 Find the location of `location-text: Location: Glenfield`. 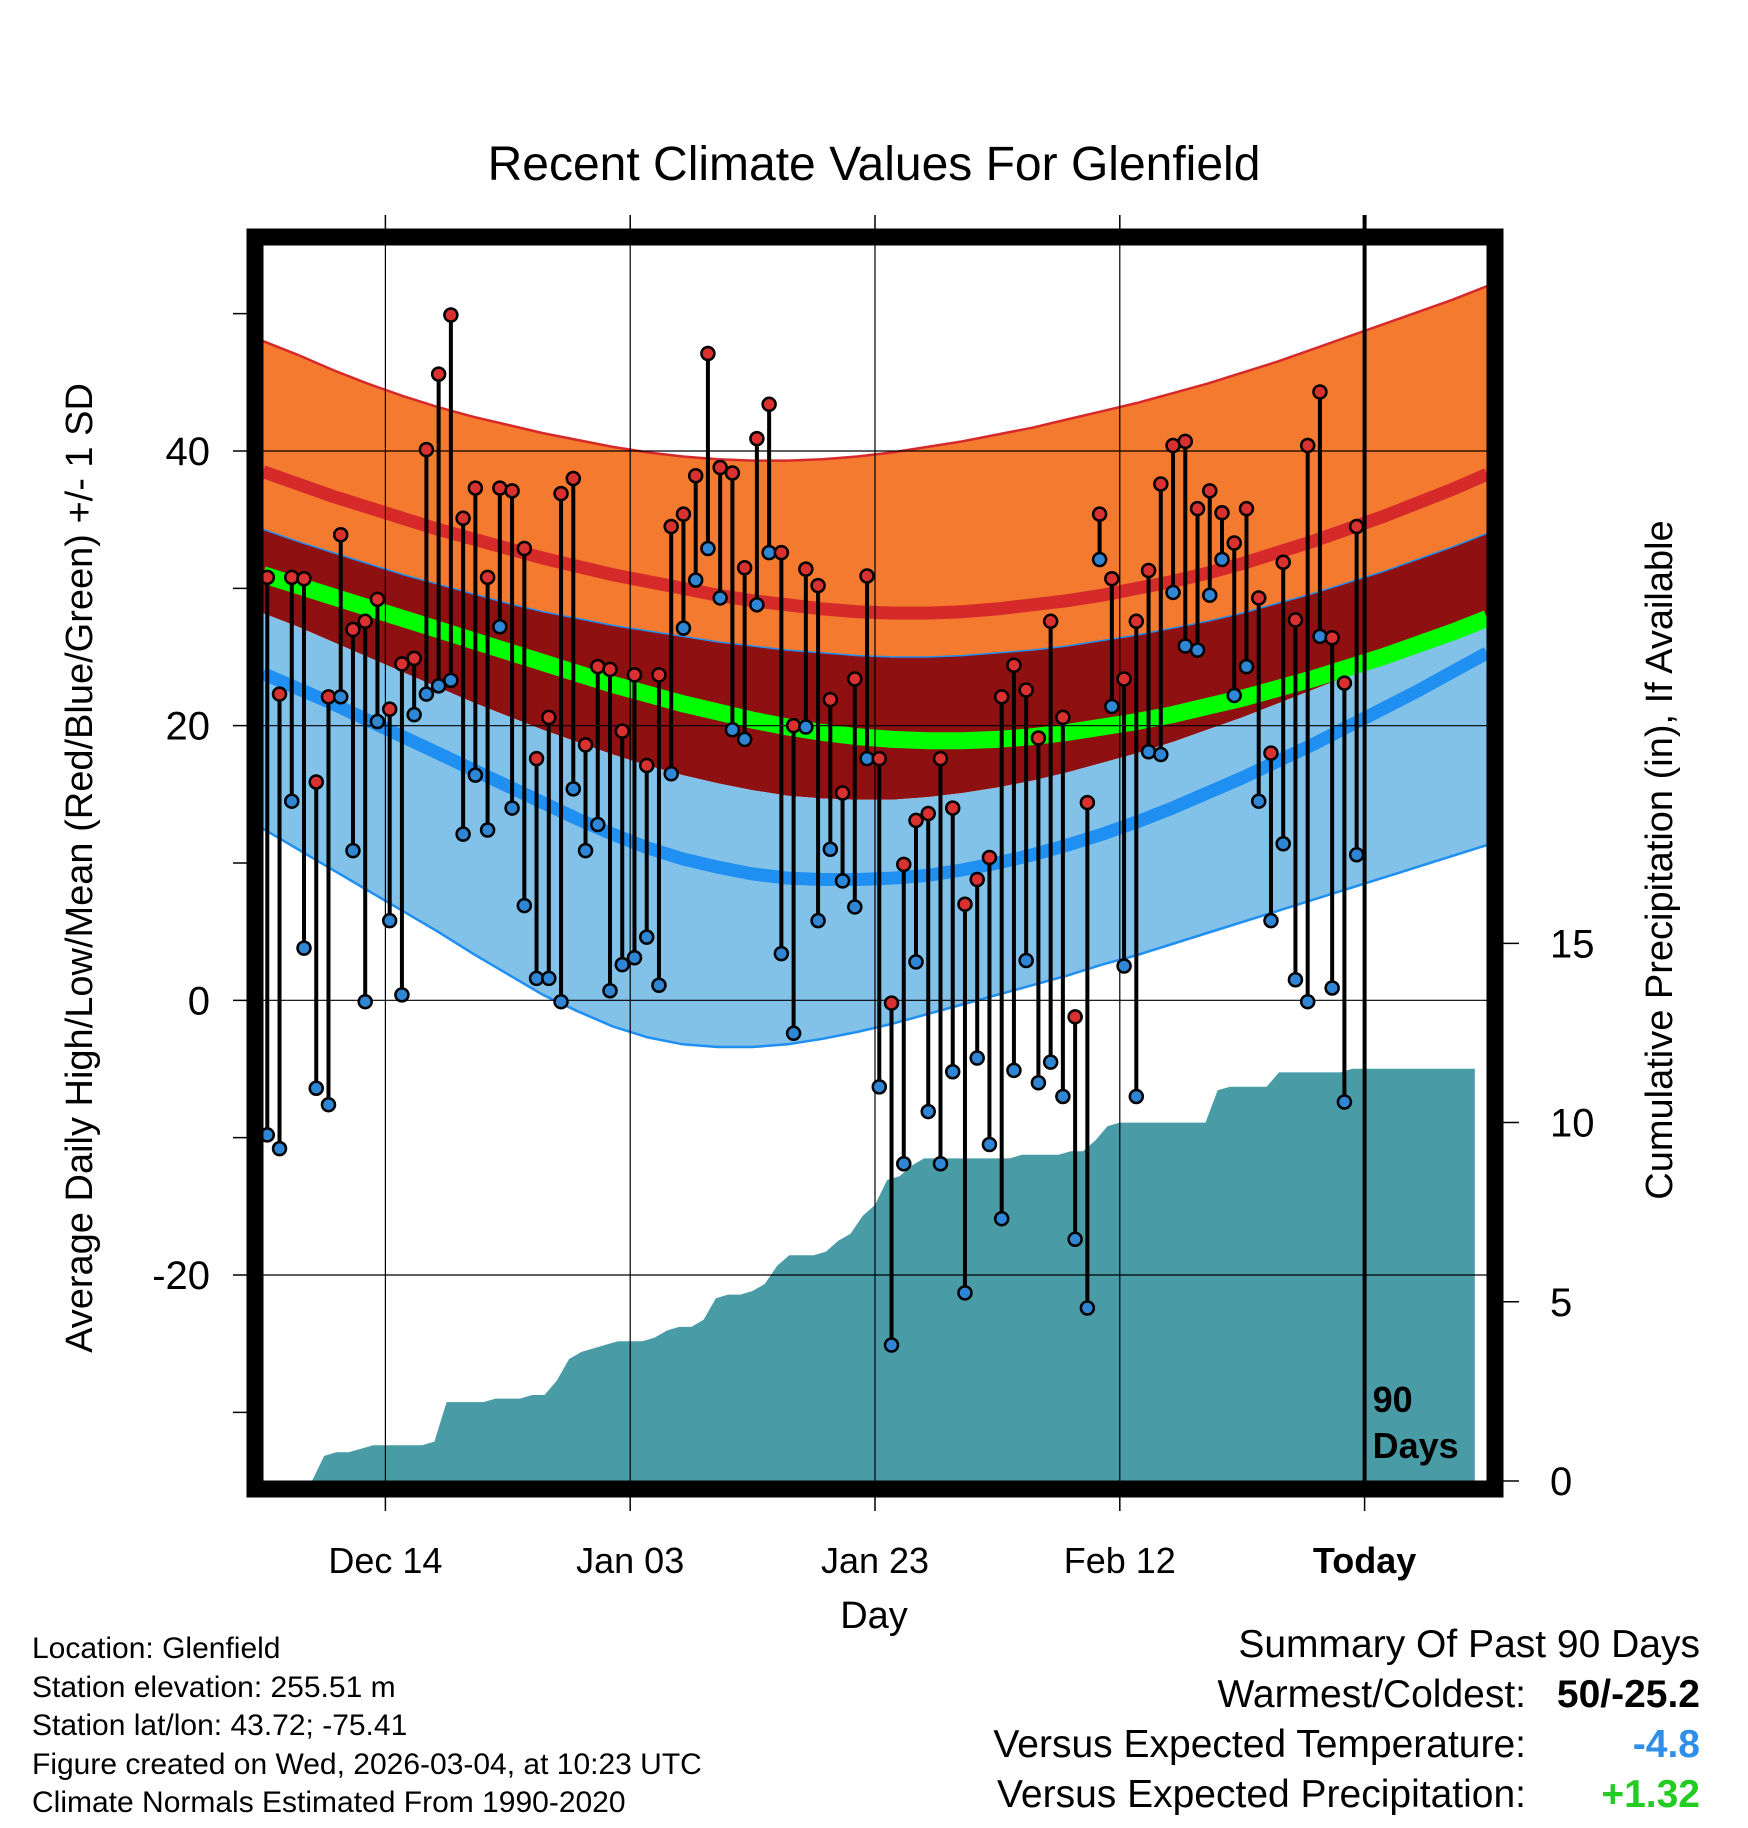

location-text: Location: Glenfield is located at coordinates (156, 1648).